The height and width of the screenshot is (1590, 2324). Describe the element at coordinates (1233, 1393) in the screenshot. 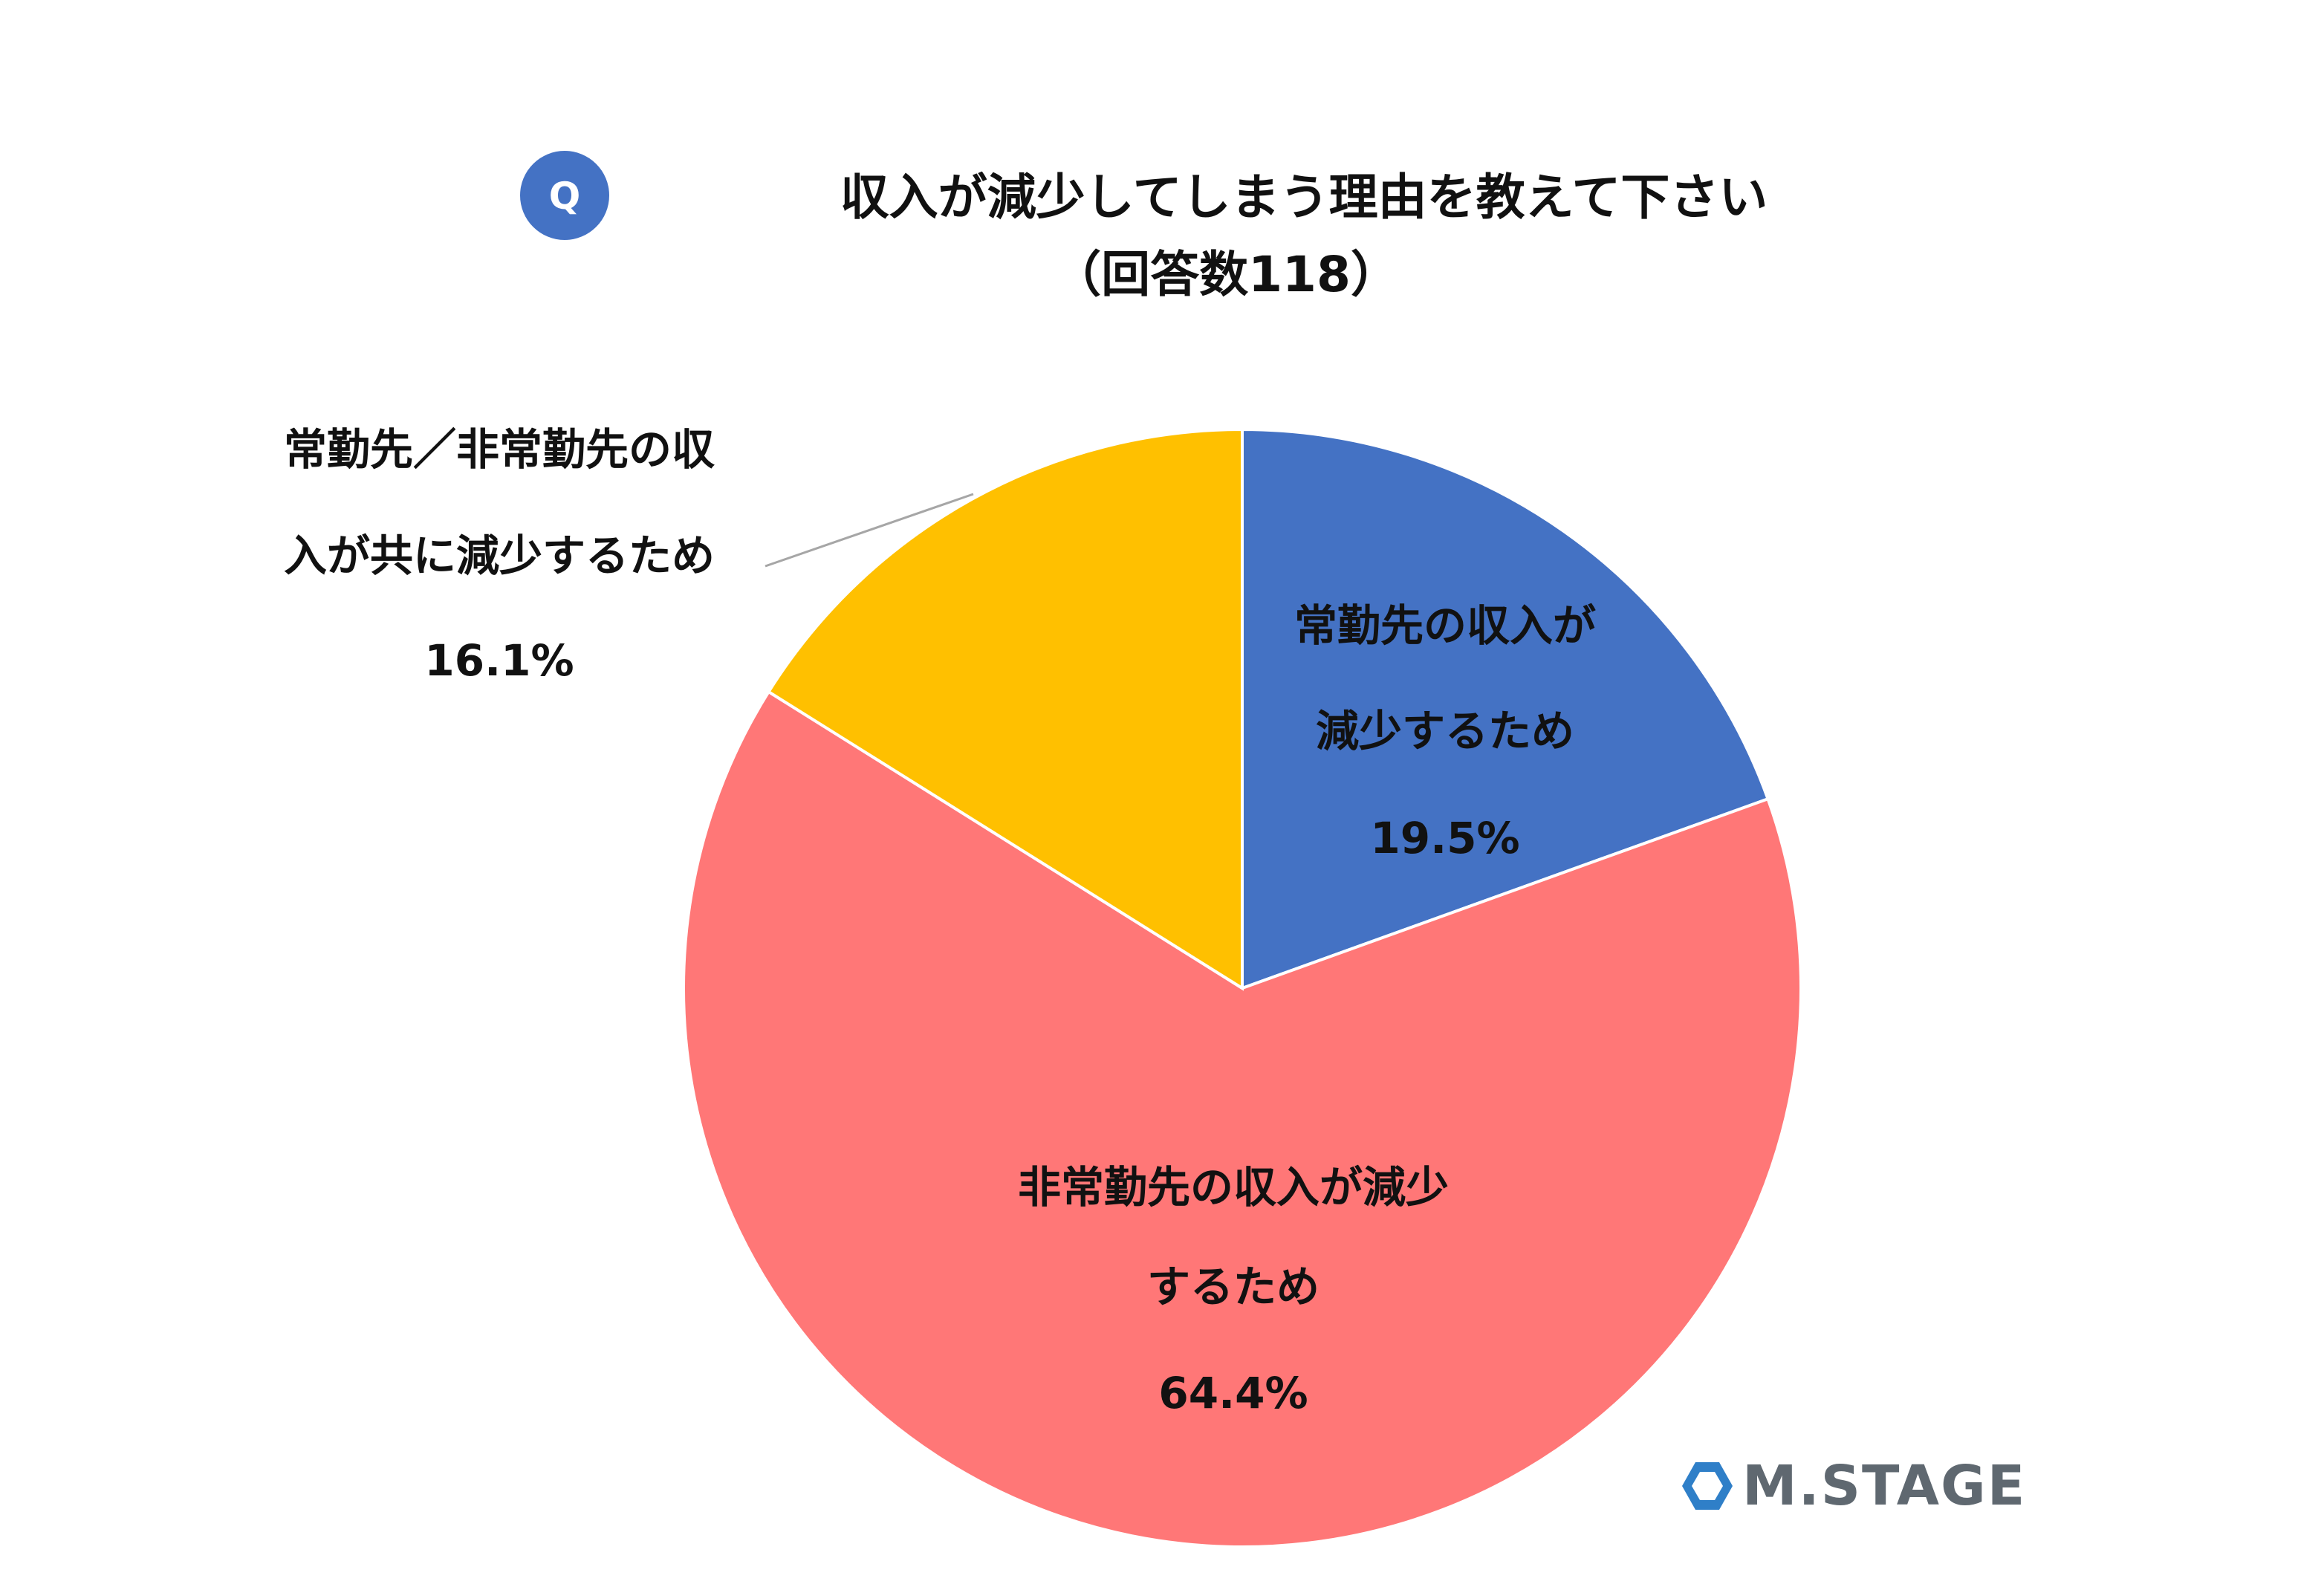

I see `slice-value-part-time-income: 64.4%` at that location.